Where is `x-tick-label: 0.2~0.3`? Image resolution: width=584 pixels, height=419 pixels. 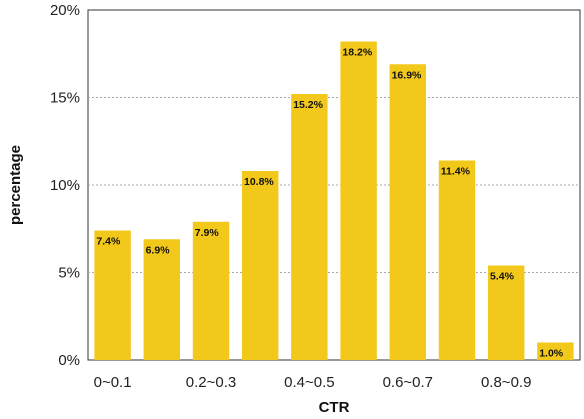 x-tick-label: 0.2~0.3 is located at coordinates (211, 382).